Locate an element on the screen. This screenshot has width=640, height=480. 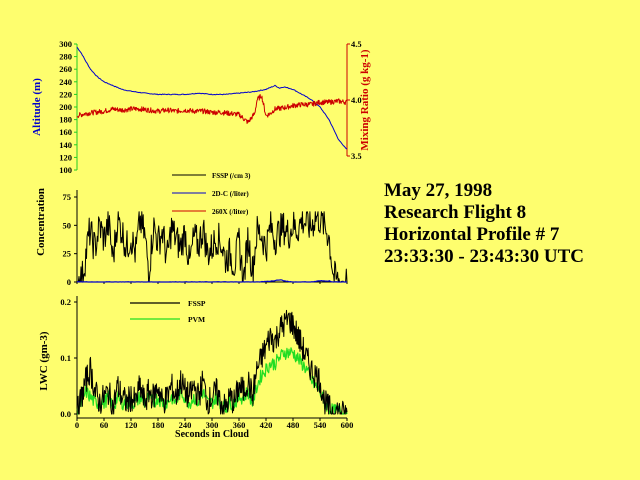
mix-axis-title: Mixing Ratio (g kg-1) is located at coordinates (365, 99).